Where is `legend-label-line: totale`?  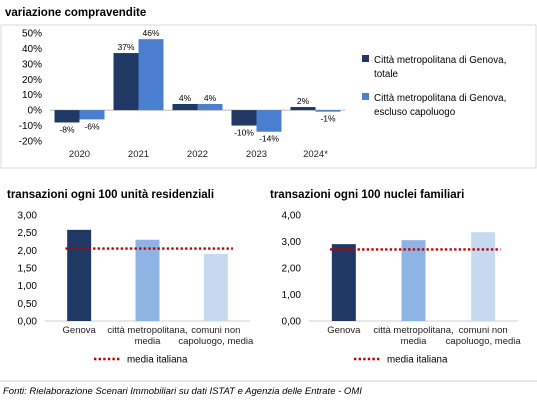
legend-label-line: totale is located at coordinates (386, 74).